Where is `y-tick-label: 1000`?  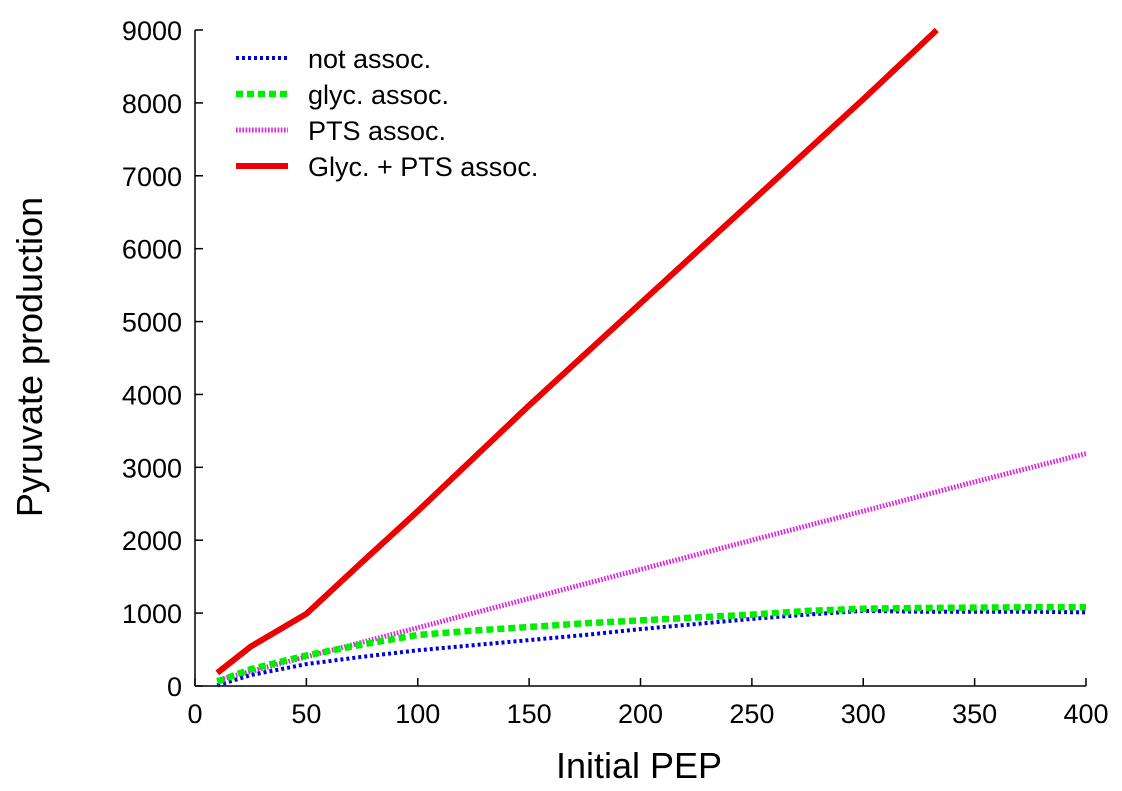
y-tick-label: 1000 is located at coordinates (152, 614).